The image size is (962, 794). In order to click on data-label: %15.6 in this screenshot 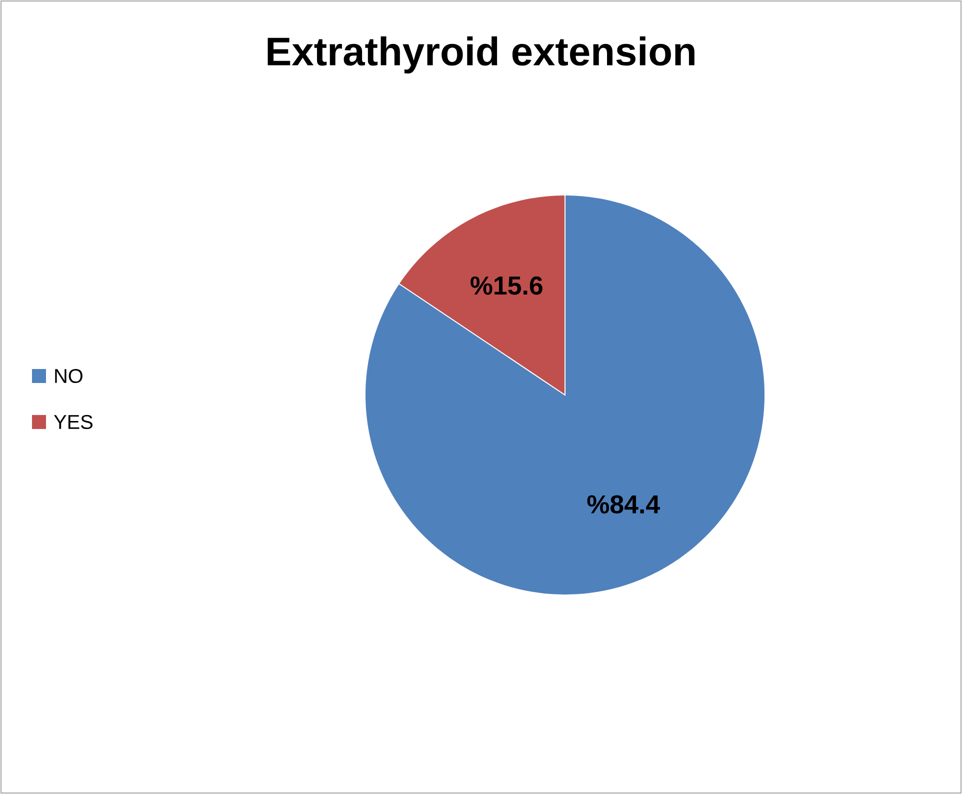, I will do `click(506, 285)`.